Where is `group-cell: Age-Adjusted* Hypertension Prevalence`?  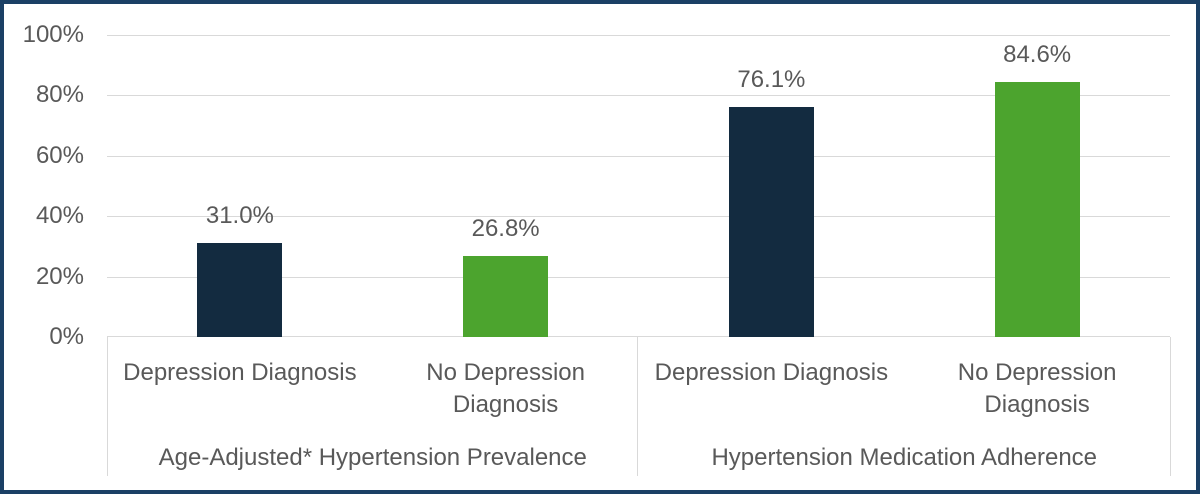 group-cell: Age-Adjusted* Hypertension Prevalence is located at coordinates (373, 458).